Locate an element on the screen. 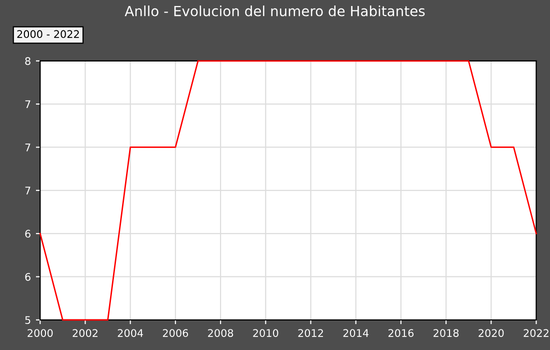 The image size is (550, 350). x-tick-label: 2002 is located at coordinates (85, 333).